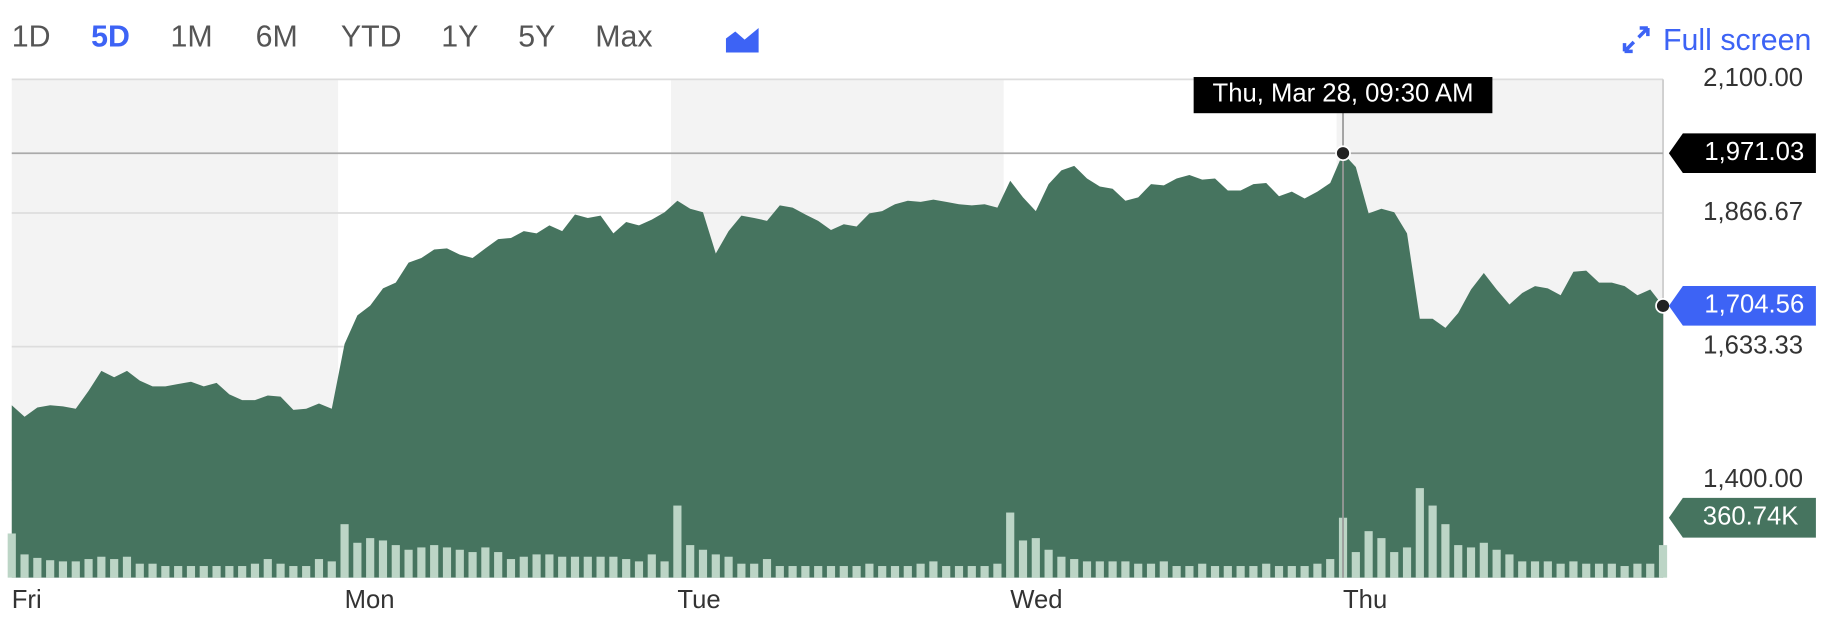  Describe the element at coordinates (31, 37) in the screenshot. I see `range-button: 1D` at that location.